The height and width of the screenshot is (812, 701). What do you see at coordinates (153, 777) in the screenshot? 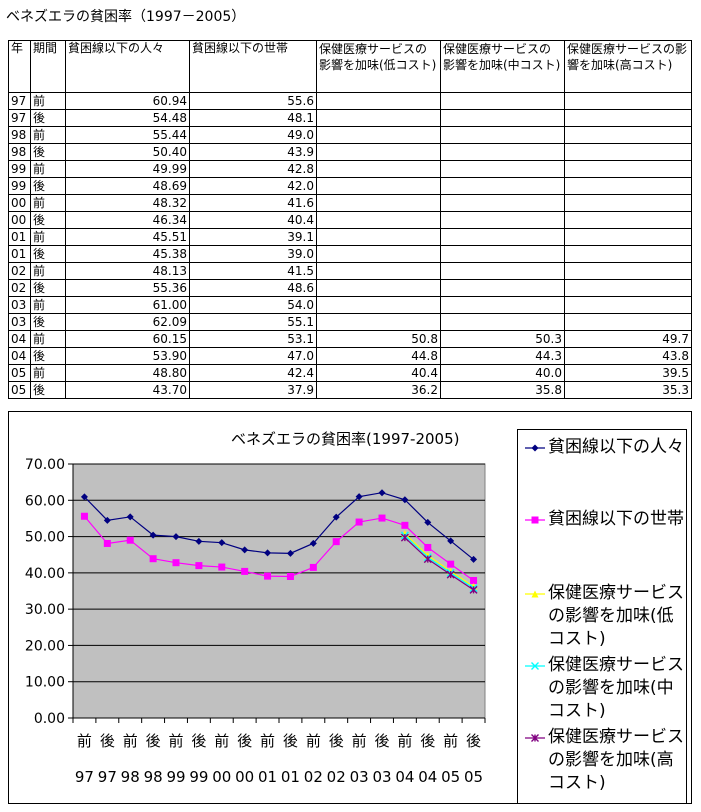
I see `x-tick-label-year: 98` at bounding box center [153, 777].